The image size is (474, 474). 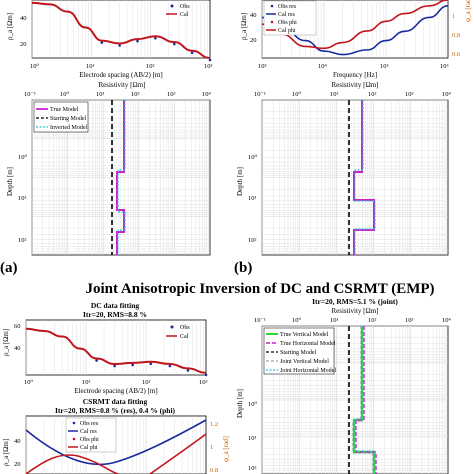 I want to click on x-axis-label: Frequency [Hz], so click(x=355, y=75).